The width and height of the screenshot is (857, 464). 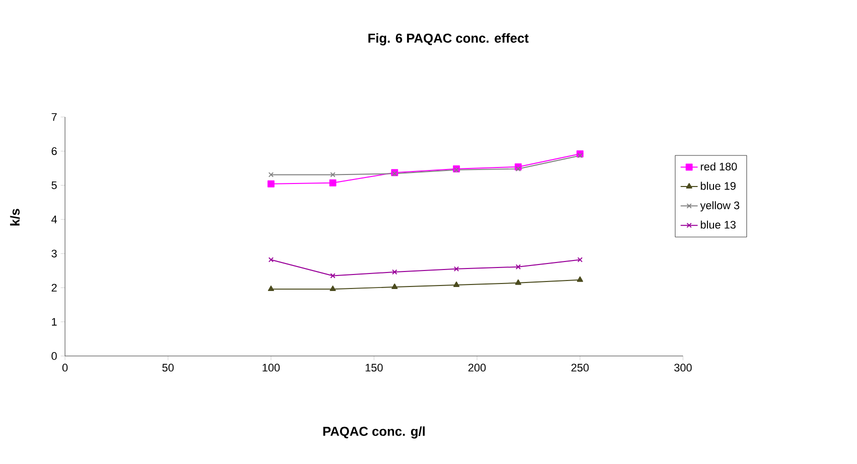 I want to click on y-tick-label: 1, so click(x=54, y=322).